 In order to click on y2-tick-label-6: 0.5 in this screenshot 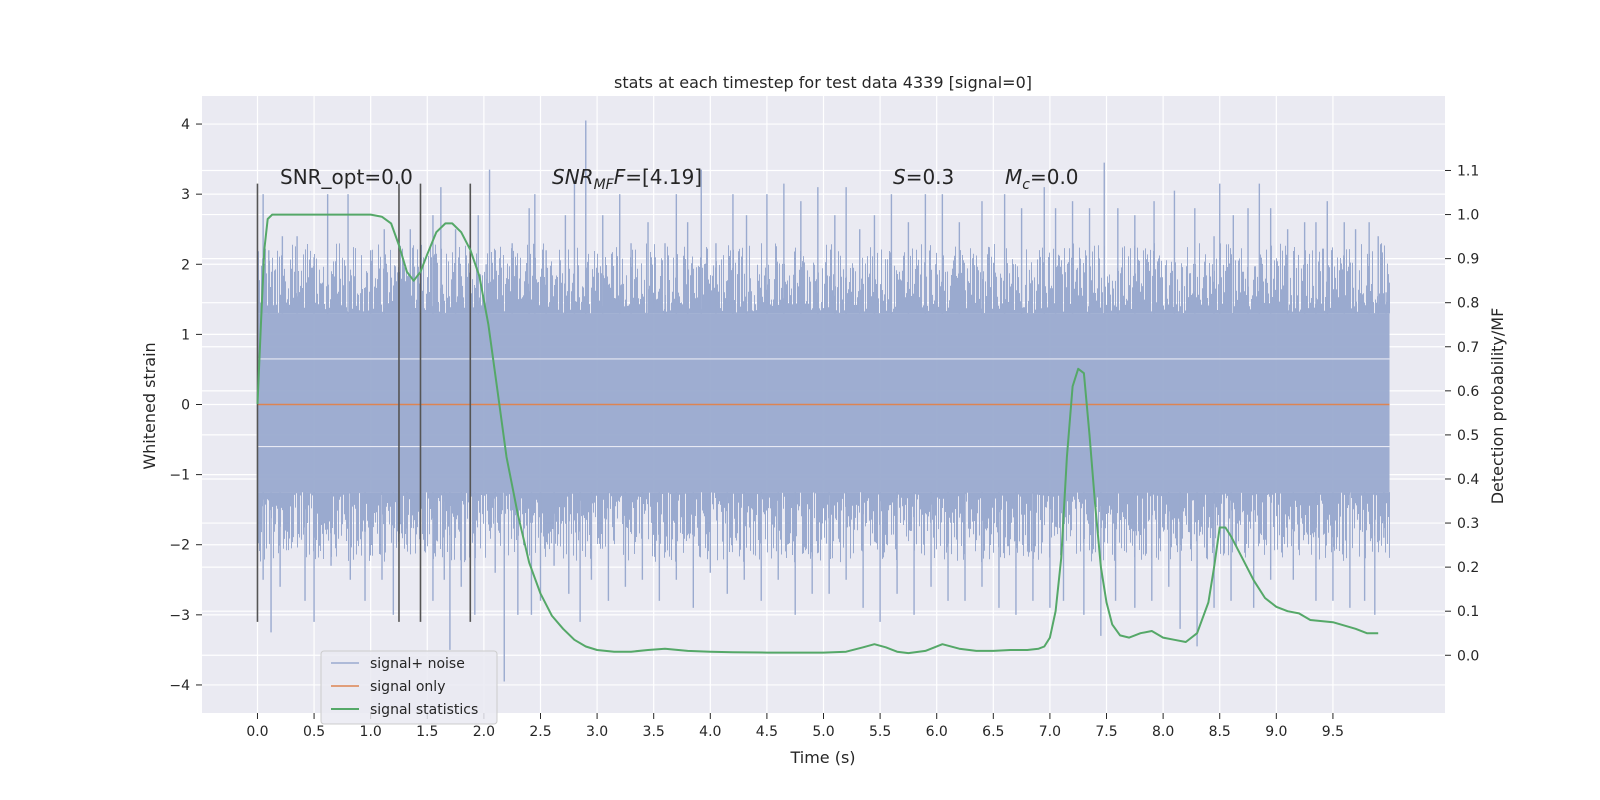, I will do `click(1468, 436)`.